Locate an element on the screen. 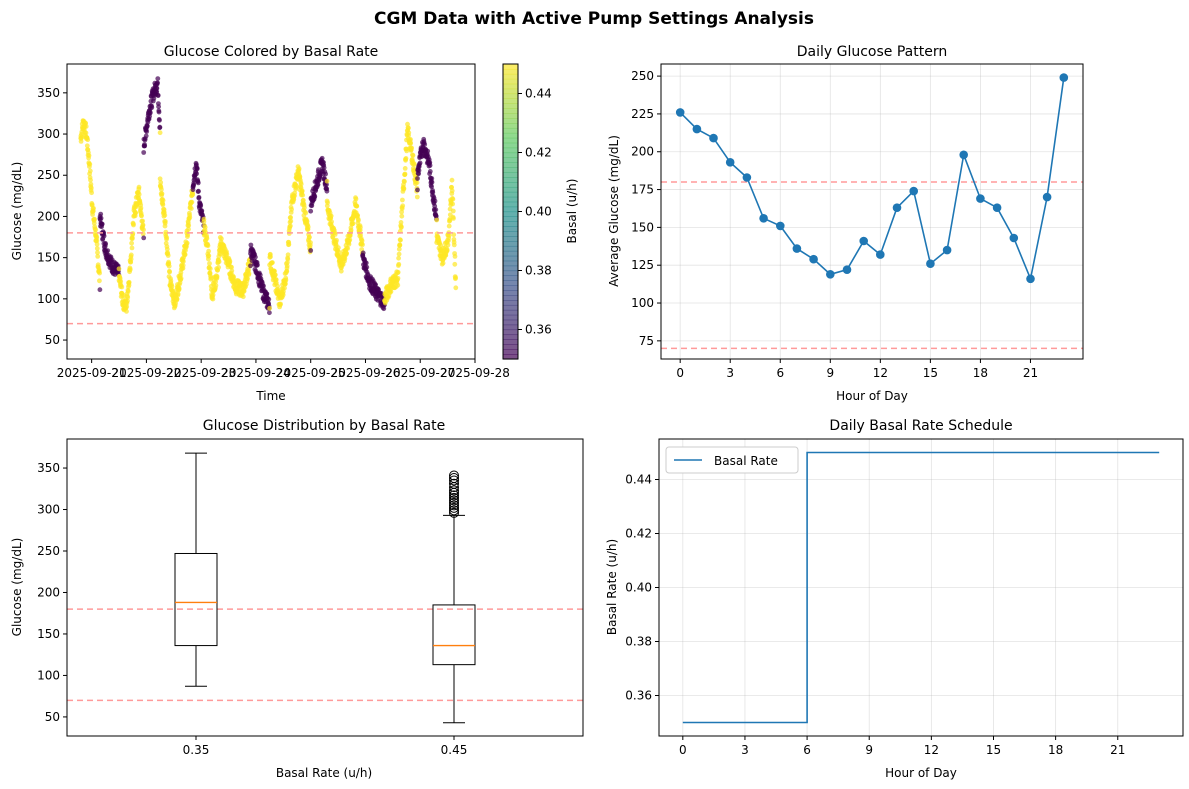 This screenshot has width=1189, height=789. x-tick-label: 2025-09-24 is located at coordinates (256, 373).